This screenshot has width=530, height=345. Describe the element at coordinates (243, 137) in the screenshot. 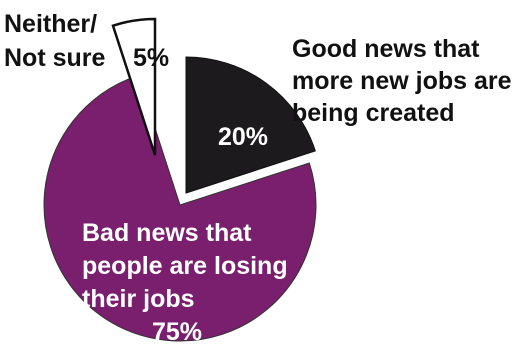

I see `value-label-good-news: 20%` at that location.